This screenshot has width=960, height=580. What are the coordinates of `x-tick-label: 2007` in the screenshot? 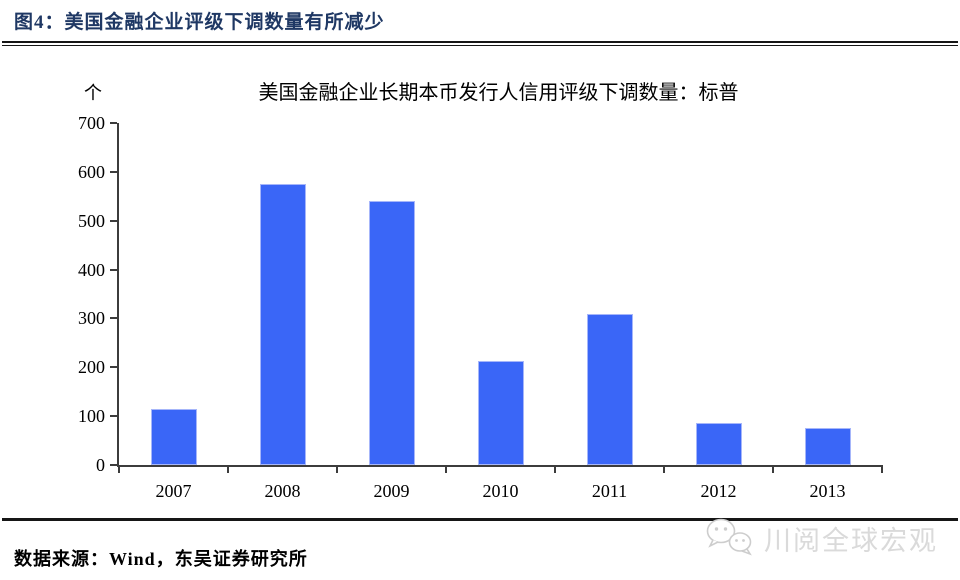 It's located at (173, 491).